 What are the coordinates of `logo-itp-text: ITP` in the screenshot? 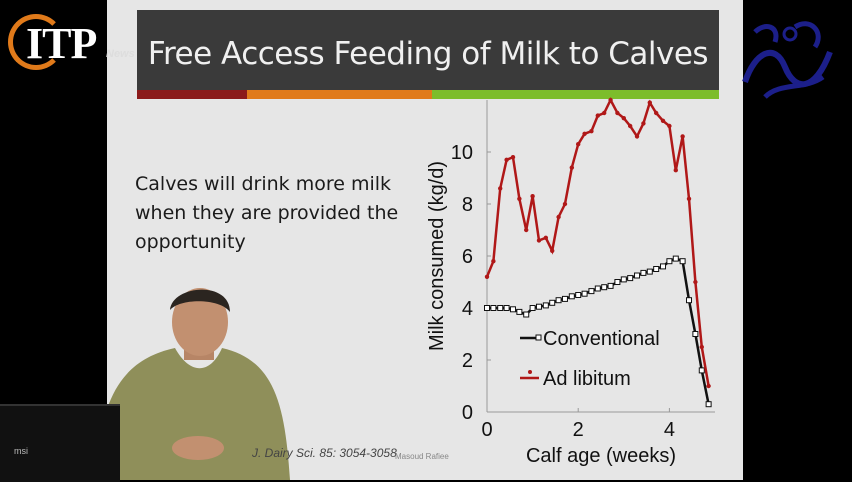 It's located at (61, 43).